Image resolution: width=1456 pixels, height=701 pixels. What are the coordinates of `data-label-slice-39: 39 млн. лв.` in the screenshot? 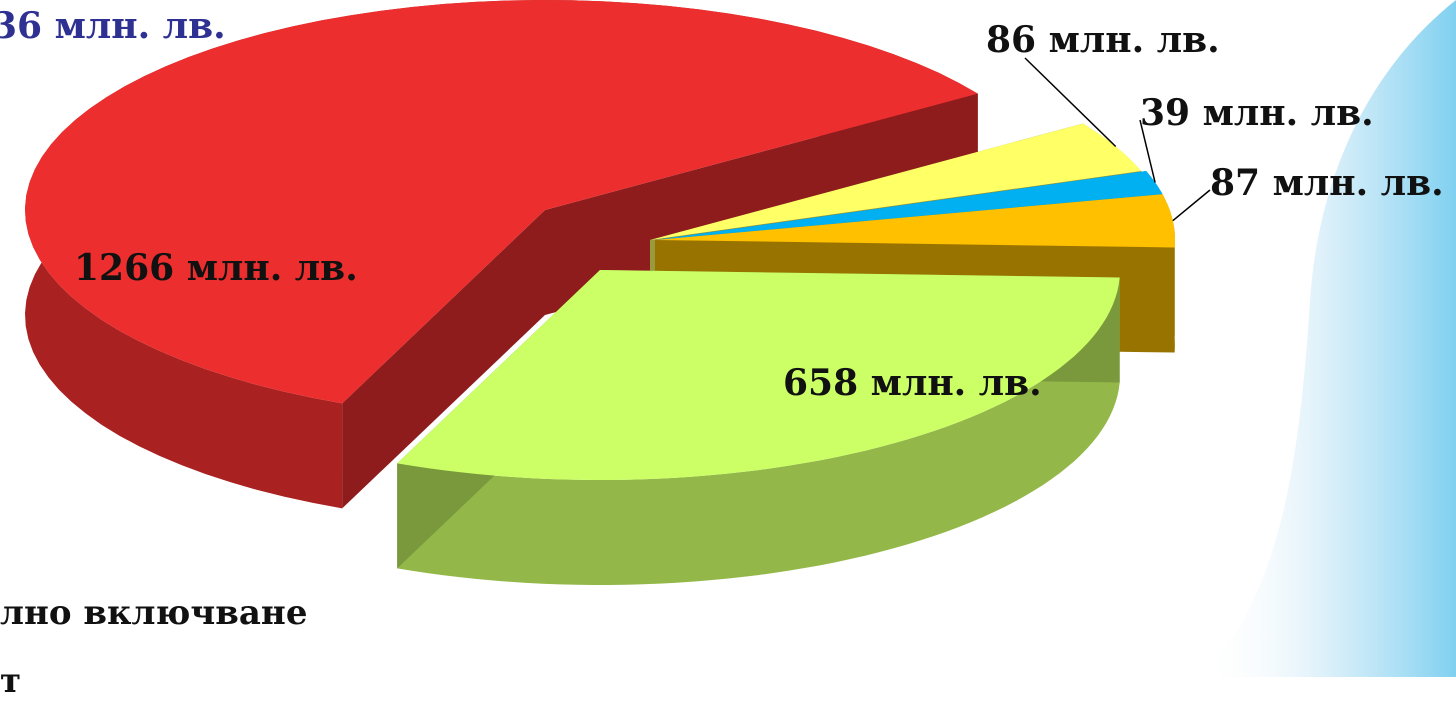 It's located at (1257, 113).